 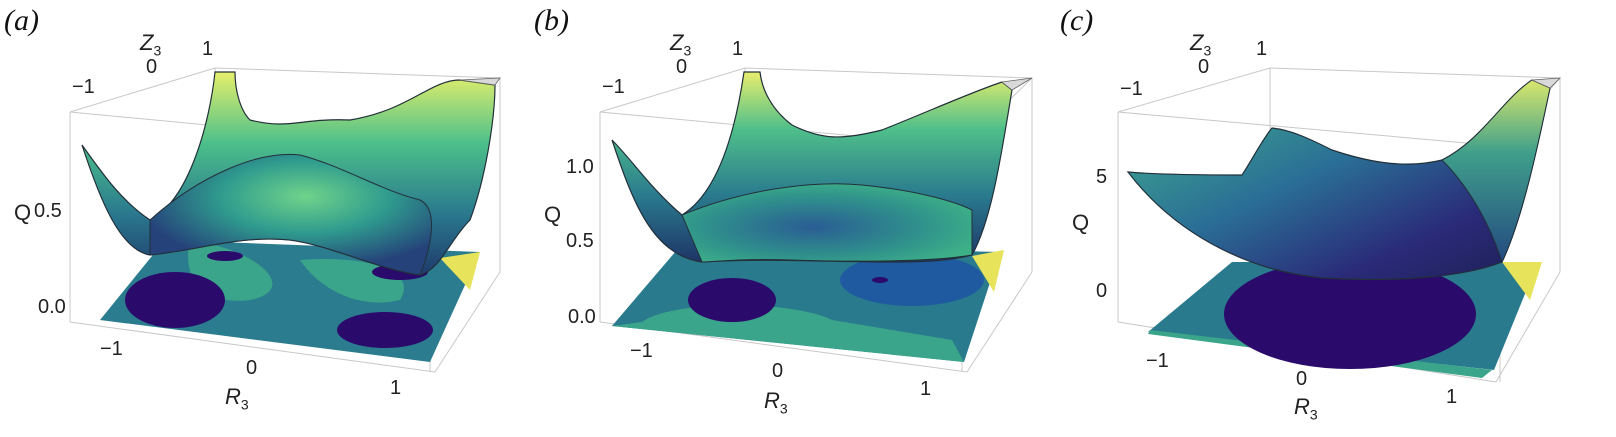 What do you see at coordinates (551, 20) in the screenshot?
I see `panel-label: (b)` at bounding box center [551, 20].